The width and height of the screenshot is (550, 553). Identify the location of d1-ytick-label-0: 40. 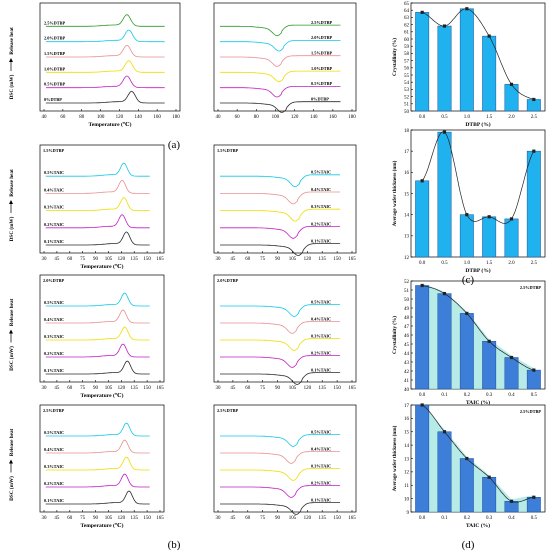
(407, 390).